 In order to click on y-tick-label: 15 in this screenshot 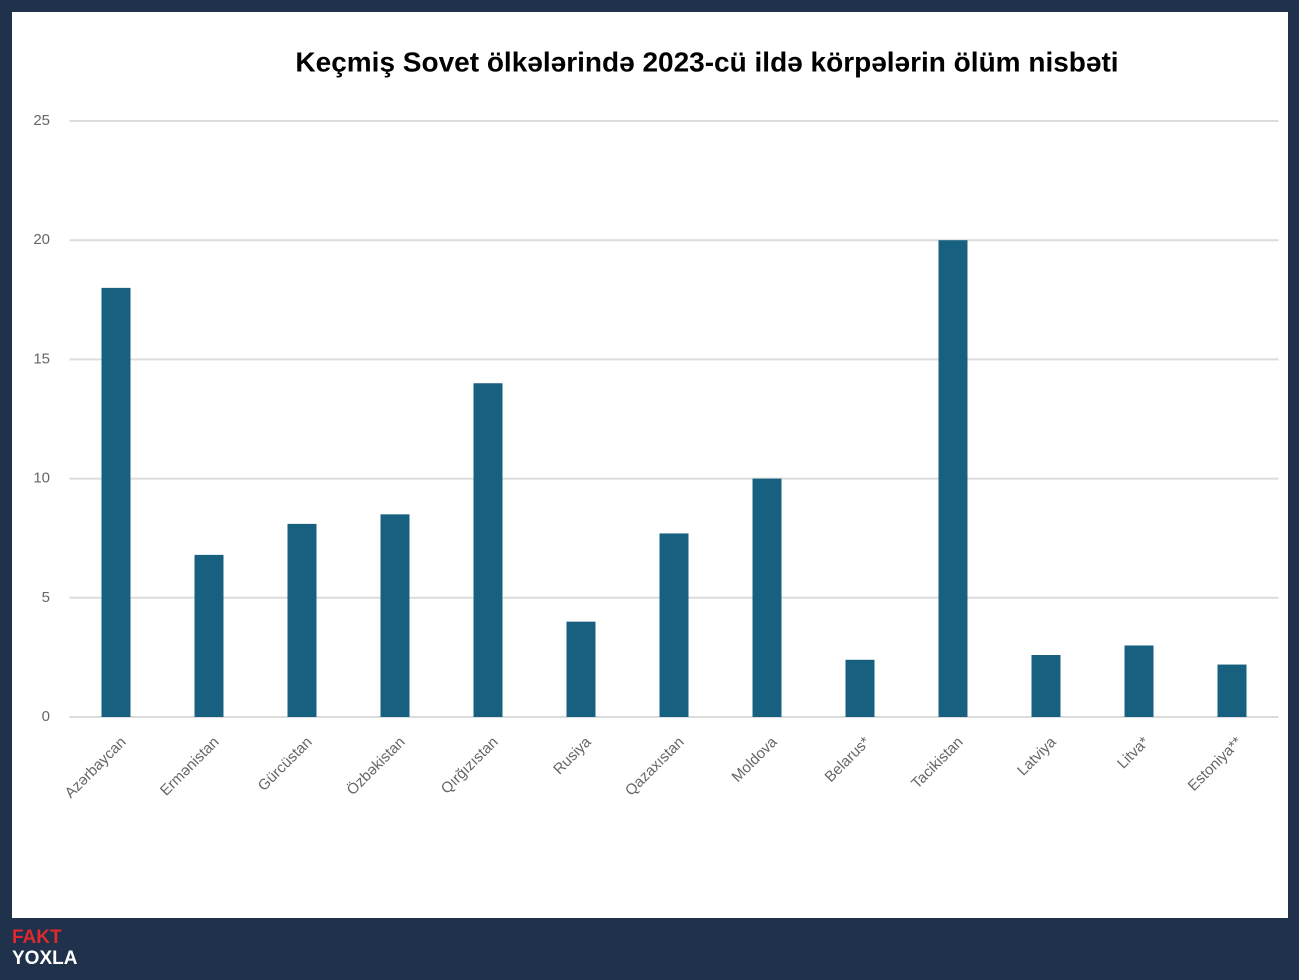, I will do `click(41, 358)`.